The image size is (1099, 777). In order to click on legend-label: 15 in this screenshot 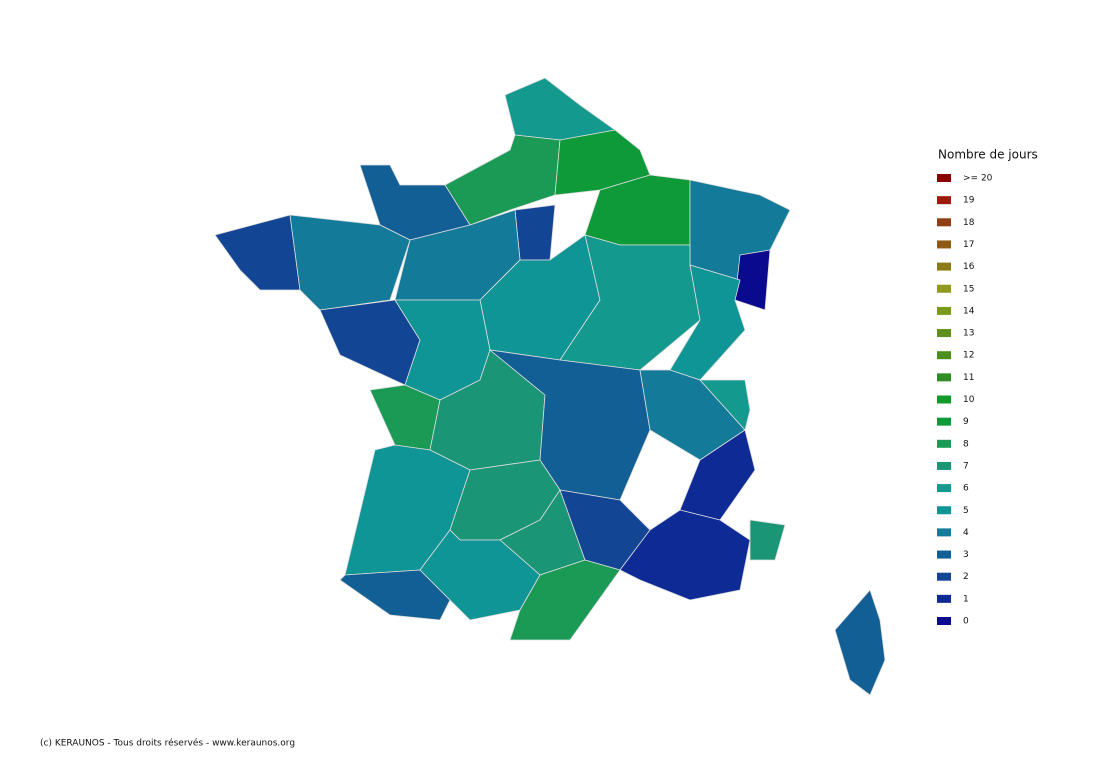, I will do `click(968, 289)`.